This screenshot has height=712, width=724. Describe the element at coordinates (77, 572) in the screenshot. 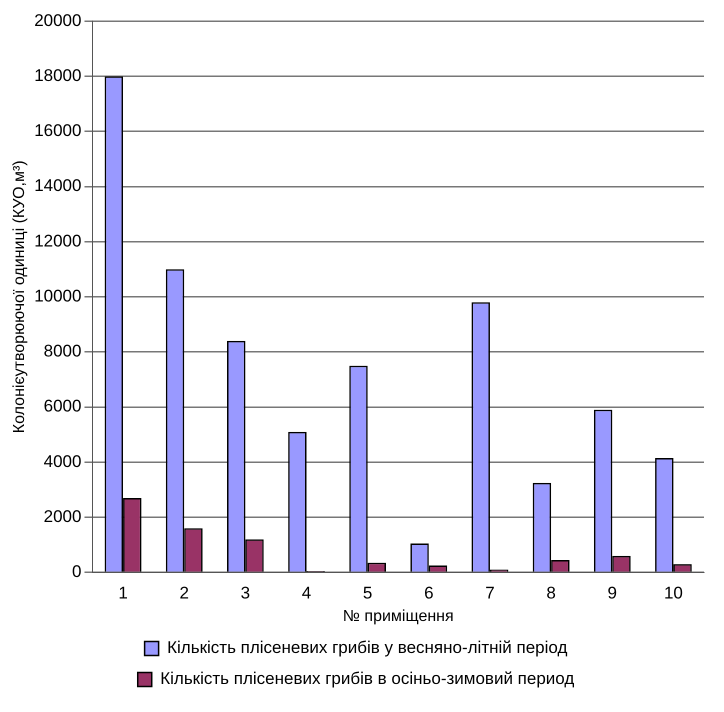

I see `y-tick-label: 0` at that location.